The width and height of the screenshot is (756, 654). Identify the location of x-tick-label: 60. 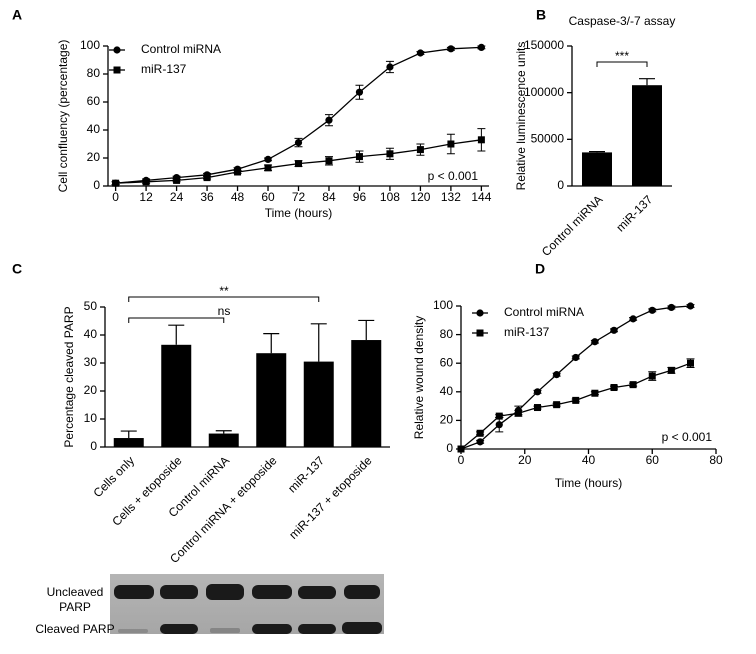
(653, 460).